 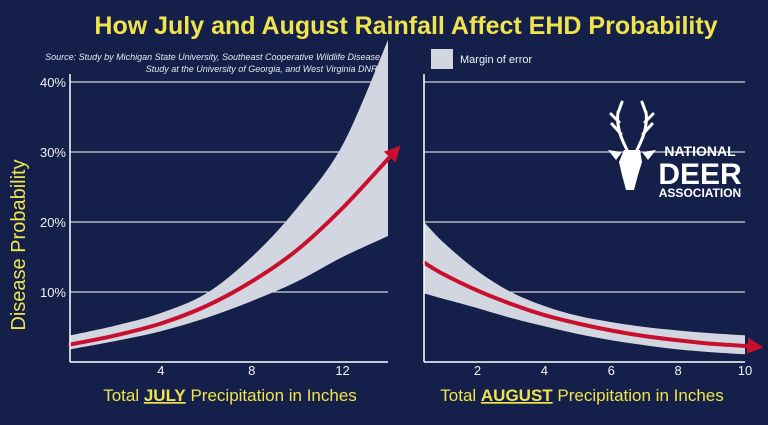 I want to click on x-axis-title-august: Total AUGUST Precipitation in Inches, so click(x=581, y=395).